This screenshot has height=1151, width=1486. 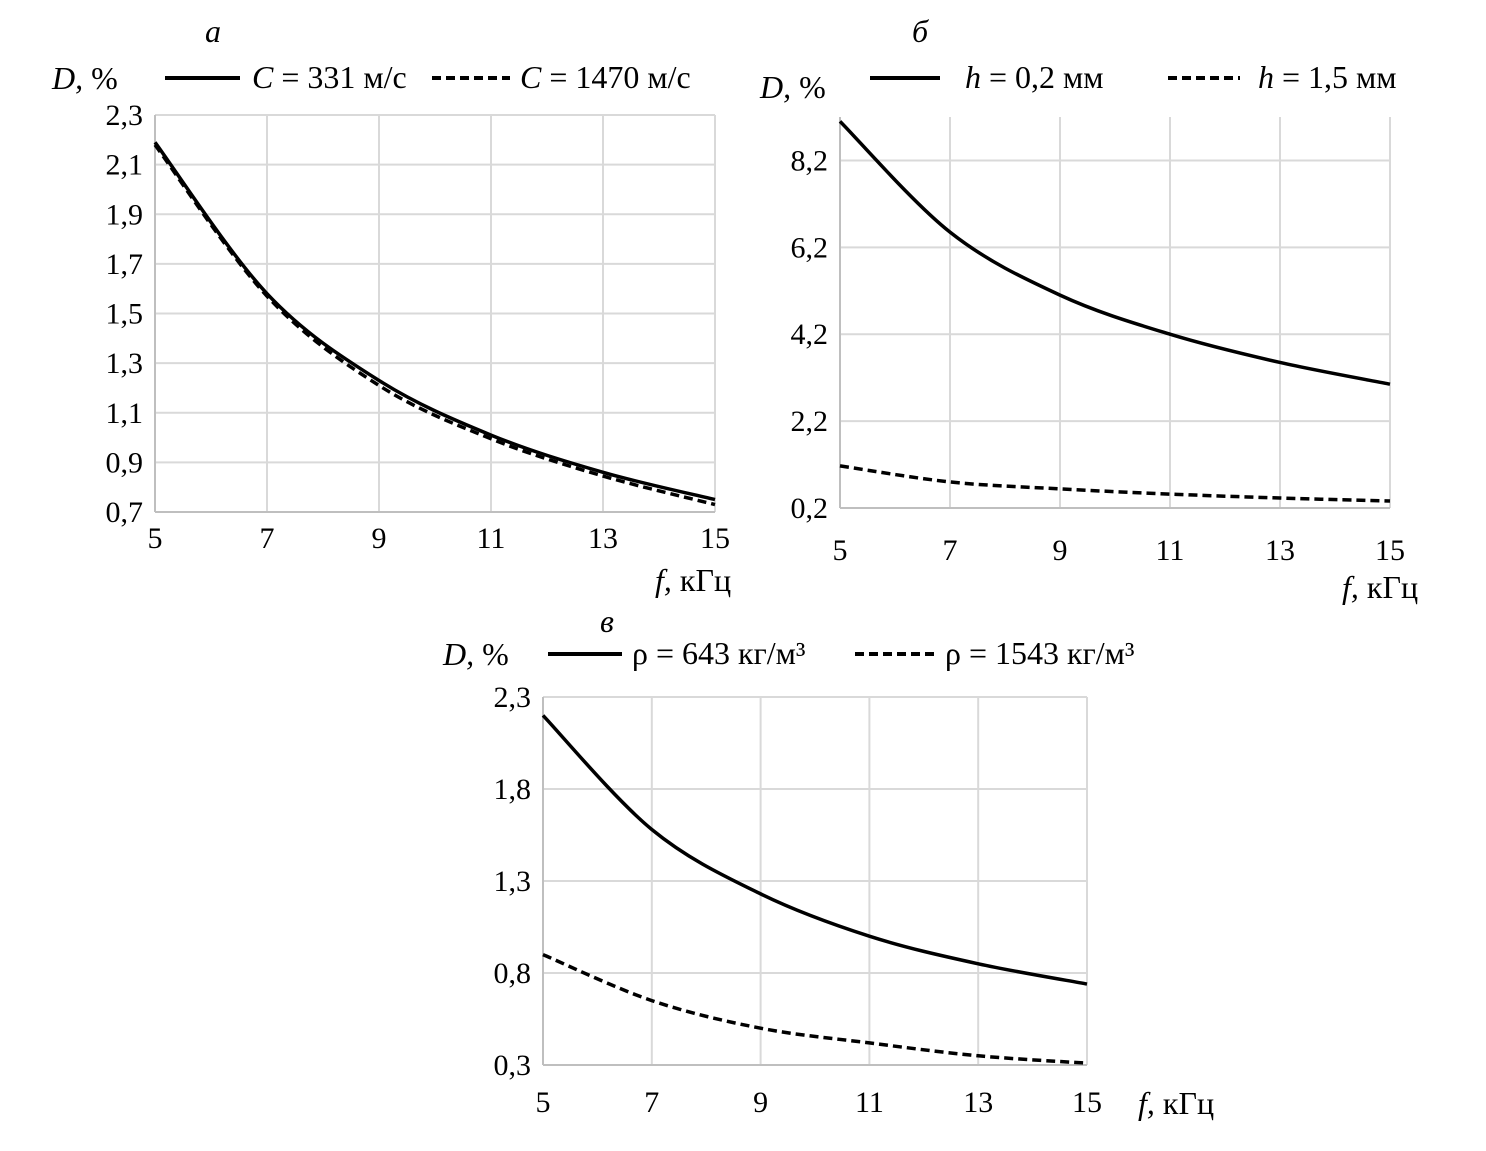 I want to click on y-tick-label: 1,8, so click(x=513, y=789).